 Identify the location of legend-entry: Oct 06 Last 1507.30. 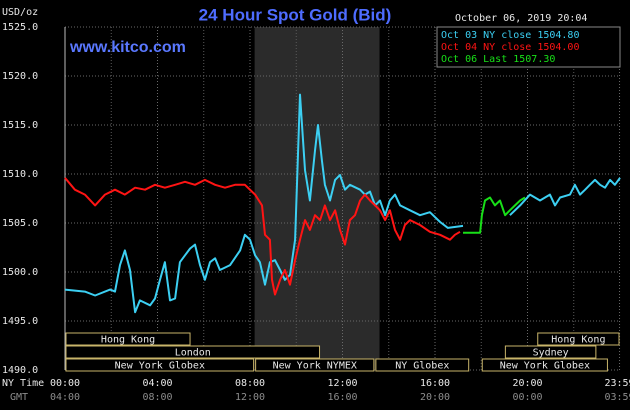
(498, 59).